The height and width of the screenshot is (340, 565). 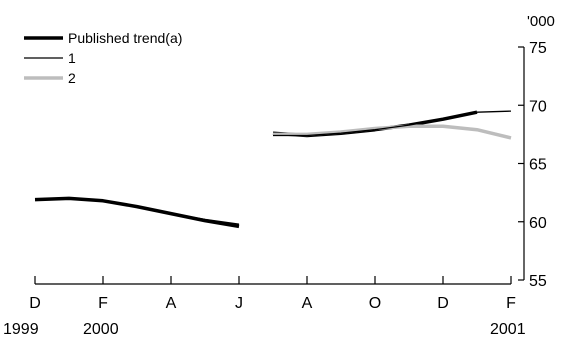 What do you see at coordinates (72, 78) in the screenshot?
I see `legend-label: 2` at bounding box center [72, 78].